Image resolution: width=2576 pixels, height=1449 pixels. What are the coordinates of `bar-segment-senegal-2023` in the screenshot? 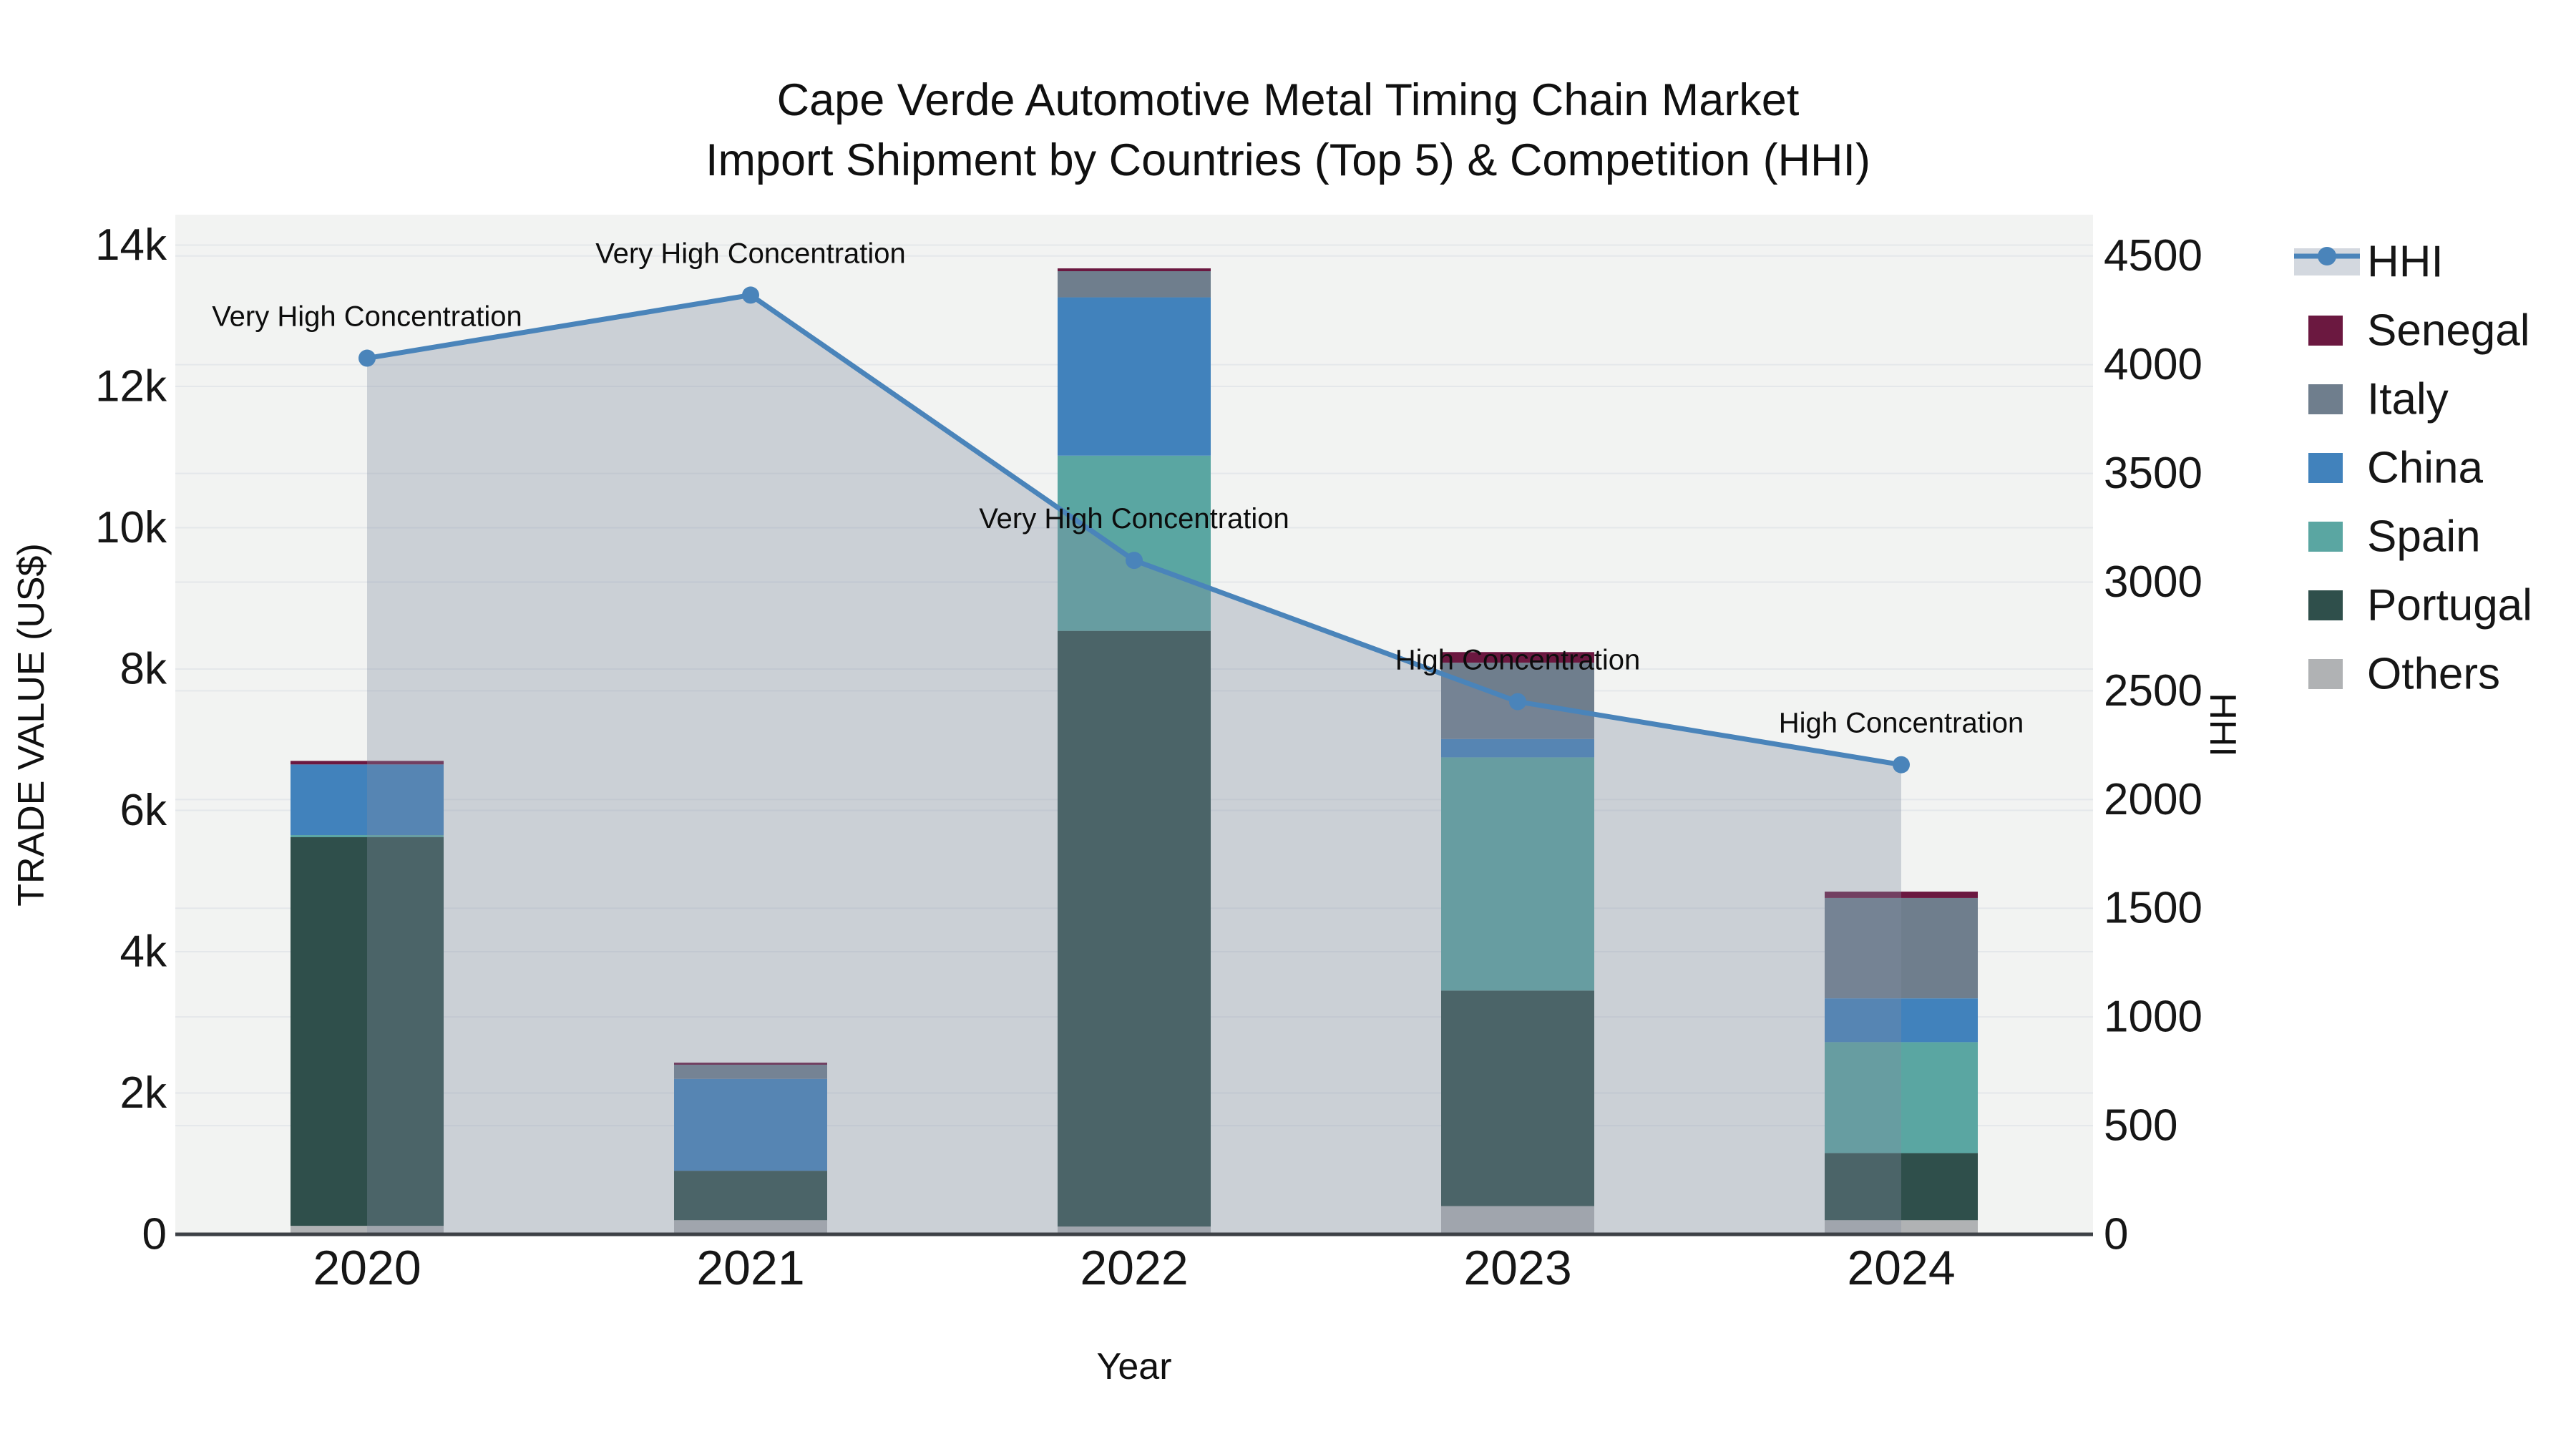 It's located at (1517, 657).